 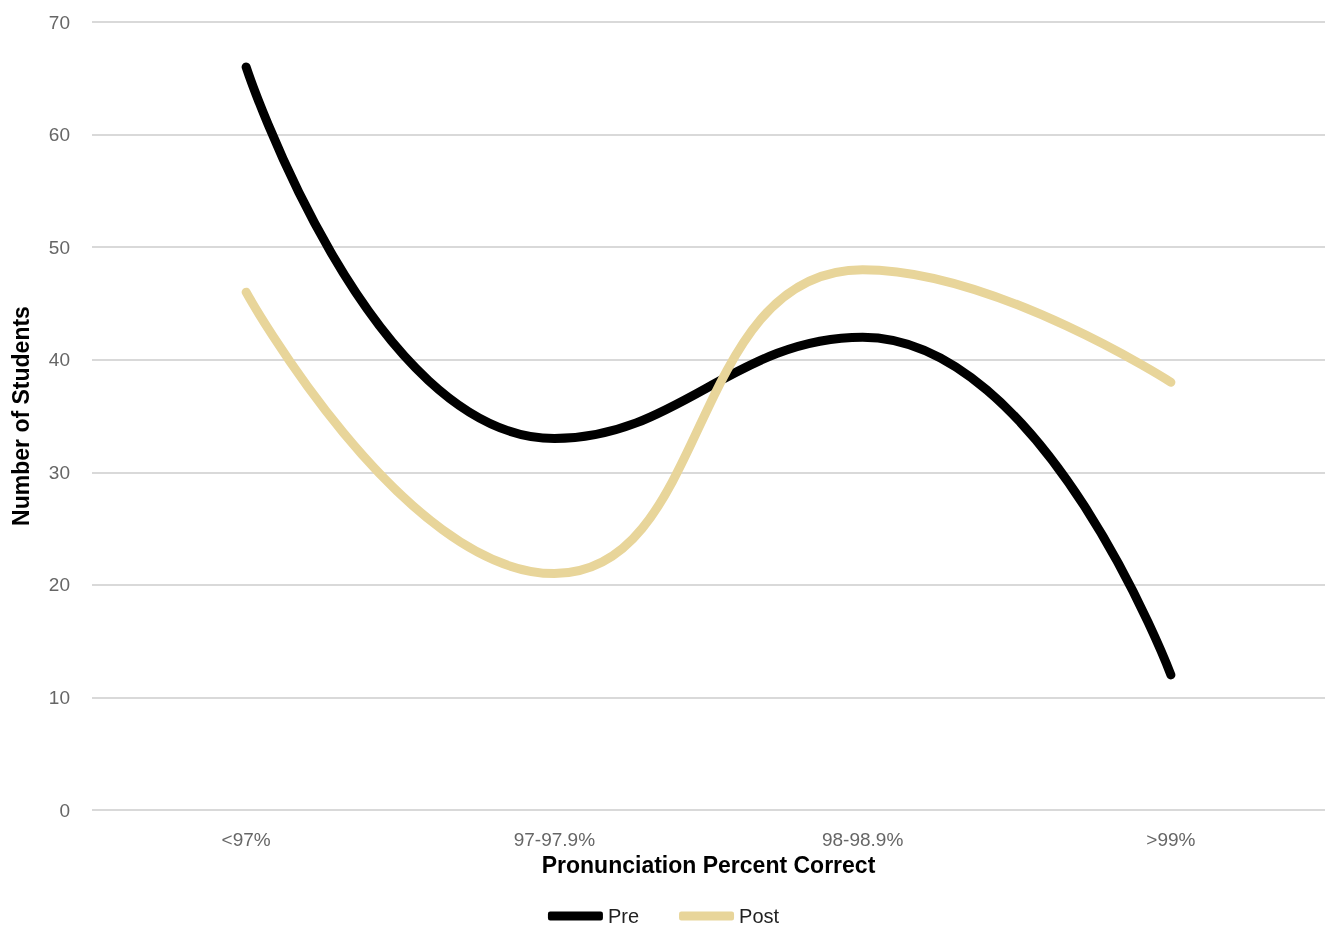 I want to click on y-tick-label: 70, so click(x=59, y=22).